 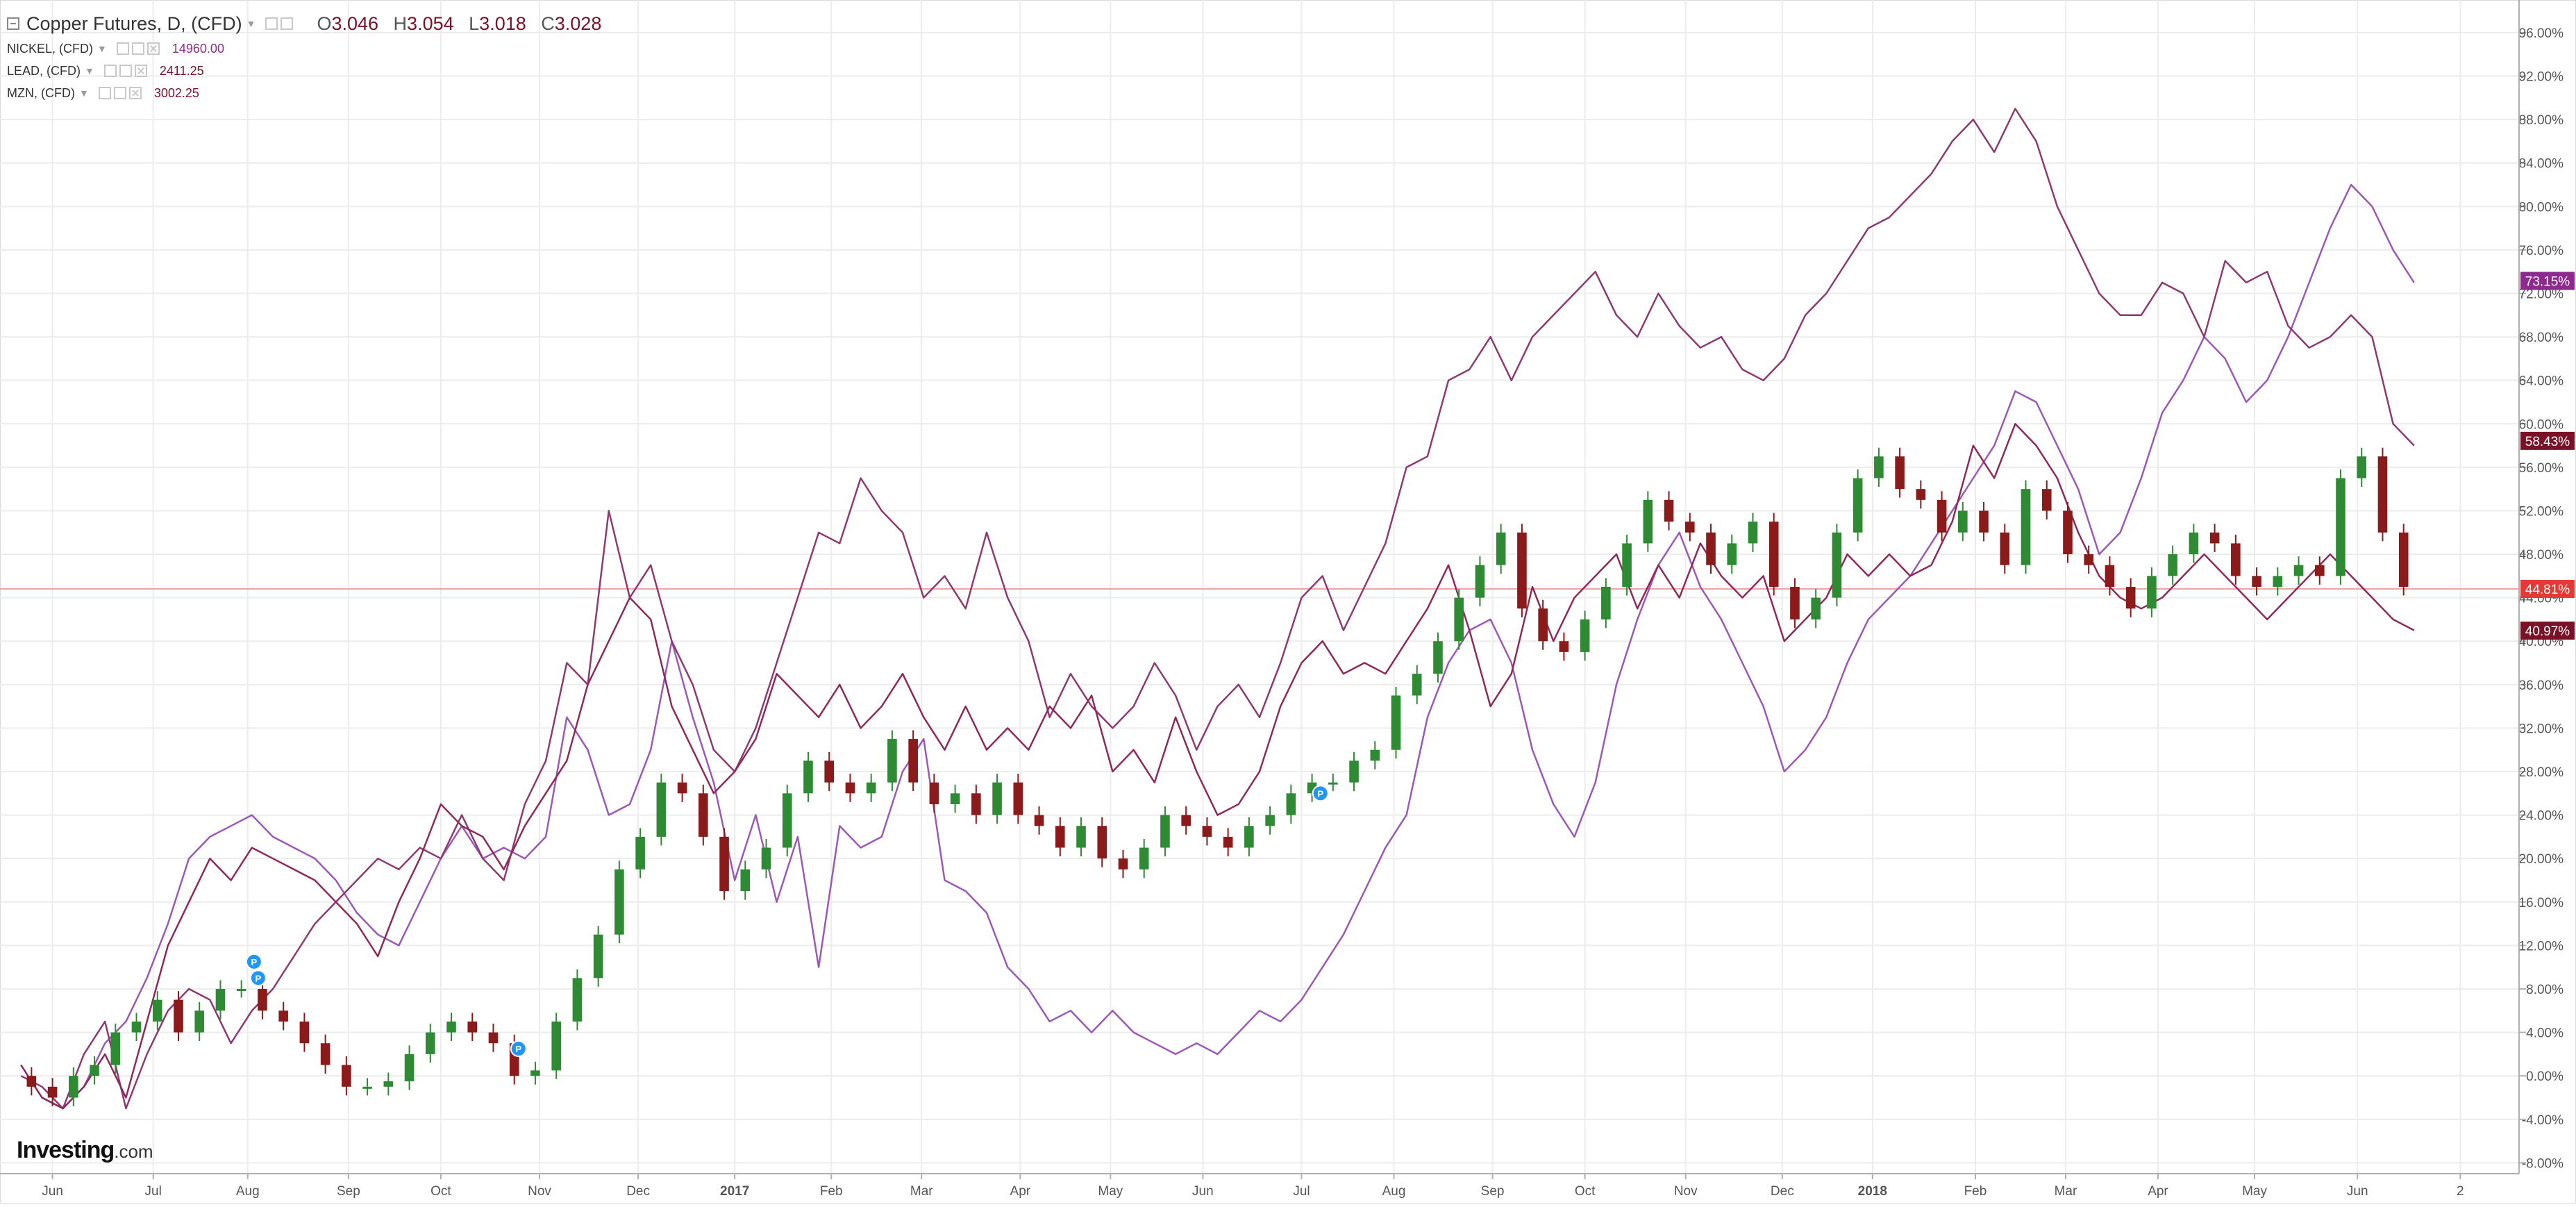 What do you see at coordinates (2541, 295) in the screenshot?
I see `y-tick-label: 72.00%` at bounding box center [2541, 295].